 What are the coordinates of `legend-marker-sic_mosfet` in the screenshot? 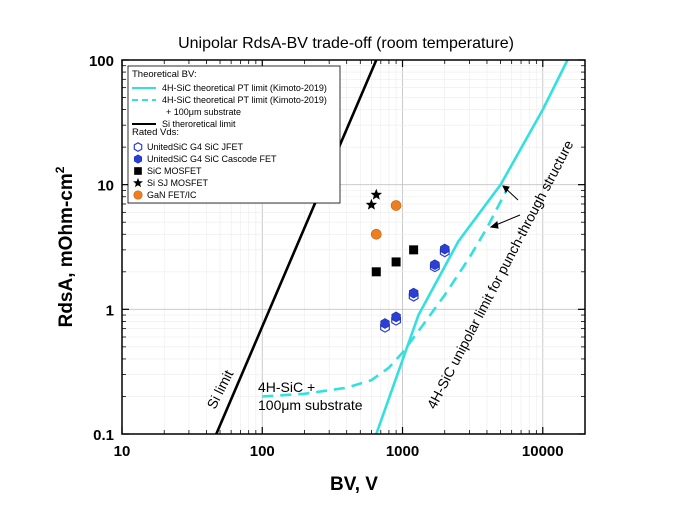 It's located at (138, 171).